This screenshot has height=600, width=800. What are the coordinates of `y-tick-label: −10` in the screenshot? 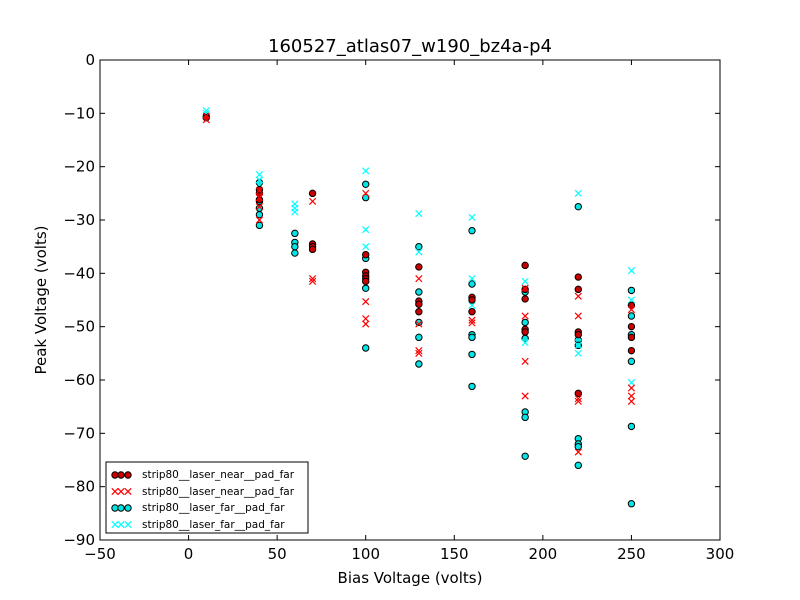 It's located at (79, 113).